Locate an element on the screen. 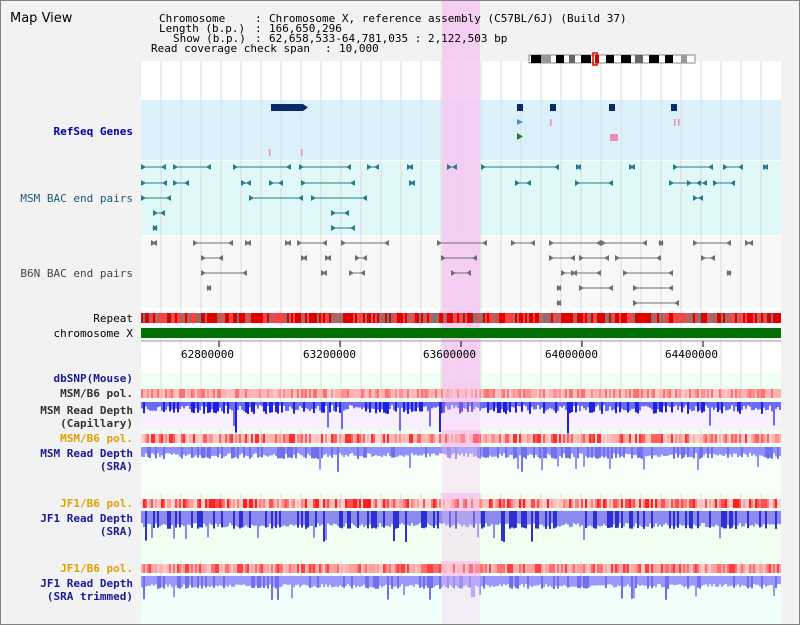  track-label-msm-bac: MSM BAC end pairs is located at coordinates (76, 198).